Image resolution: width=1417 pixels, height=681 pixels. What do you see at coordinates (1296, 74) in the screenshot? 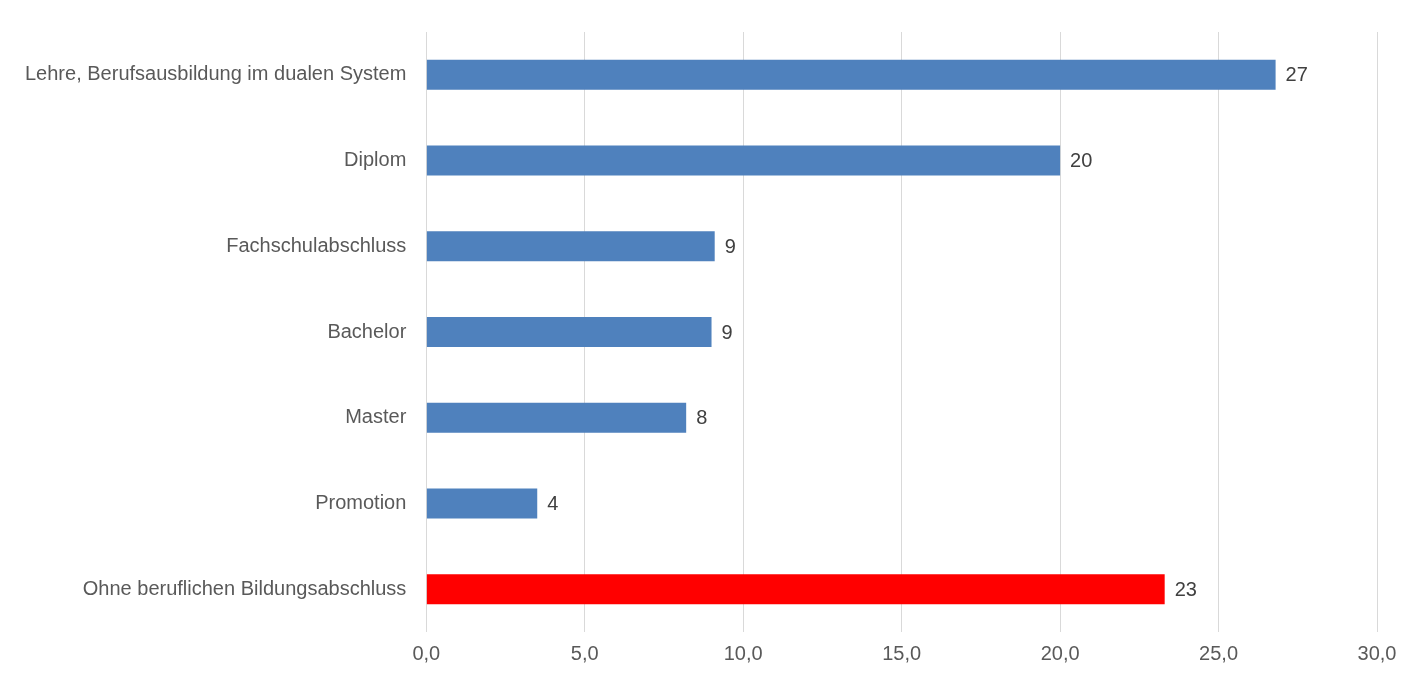
I see `data-label: 27` at bounding box center [1296, 74].